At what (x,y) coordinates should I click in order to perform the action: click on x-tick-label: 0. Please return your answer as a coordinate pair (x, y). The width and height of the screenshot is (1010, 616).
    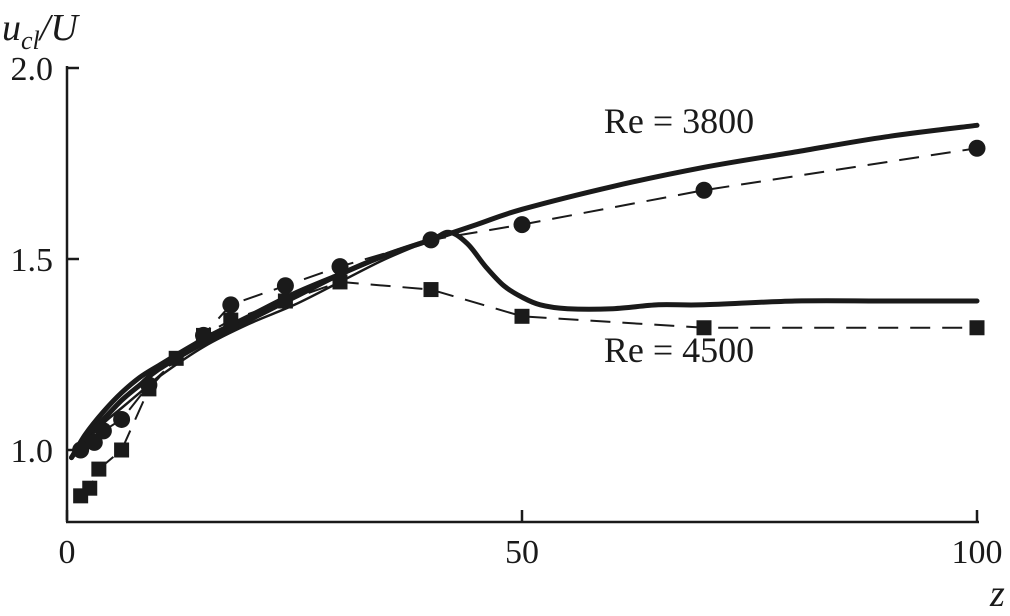
    Looking at the image, I should click on (67, 552).